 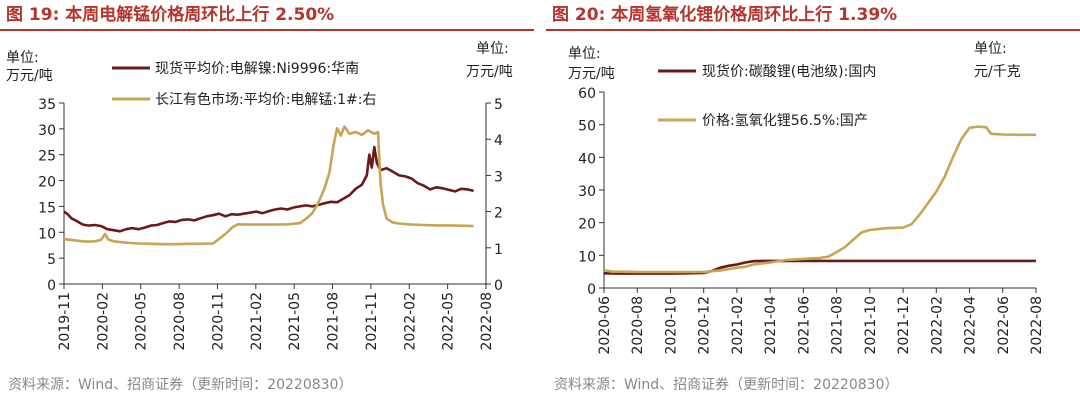 I want to click on y-tick-label-right: 1, so click(x=498, y=250).